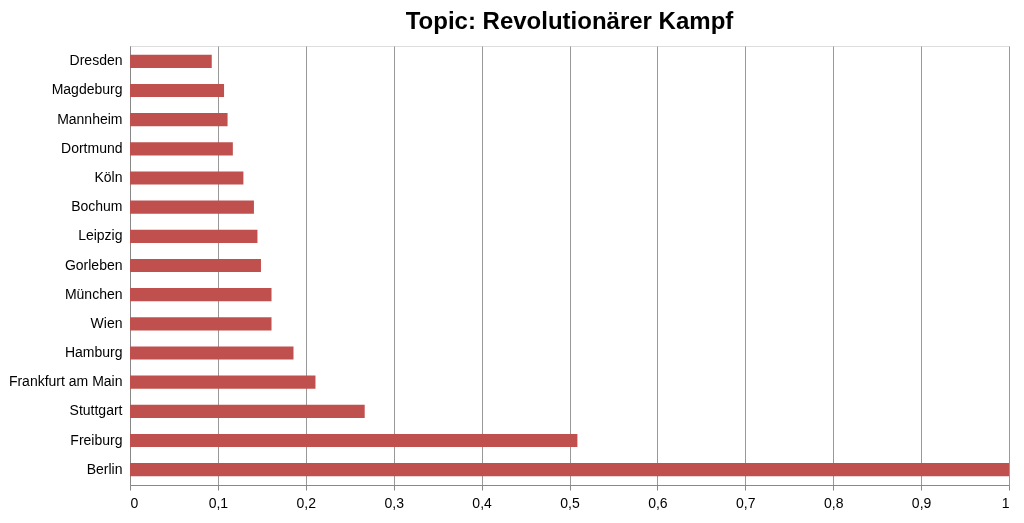  Describe the element at coordinates (92, 147) in the screenshot. I see `y-tick-label: Dortmund` at that location.